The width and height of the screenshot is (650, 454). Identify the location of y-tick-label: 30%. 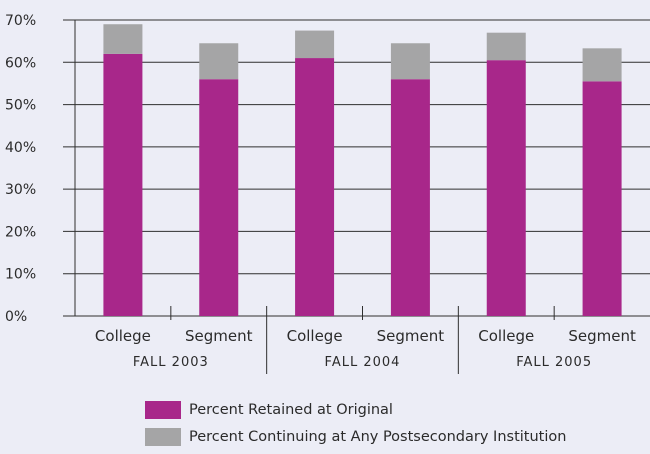
(20, 190).